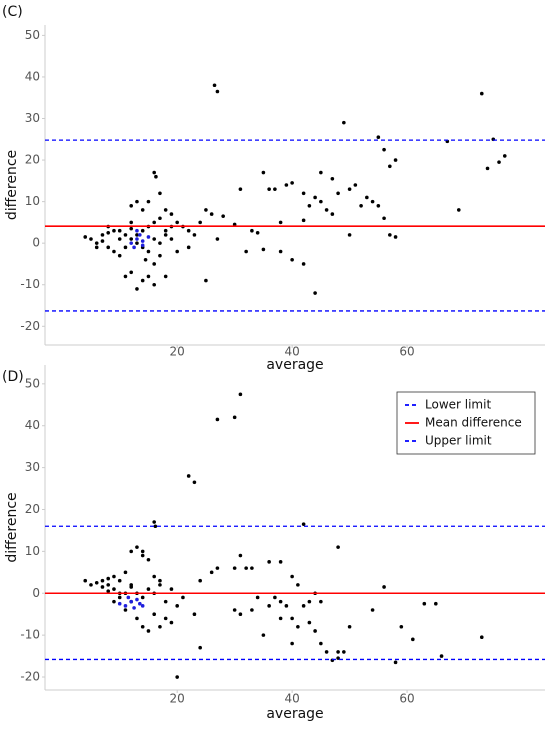  What do you see at coordinates (32, 160) in the screenshot?
I see `y-tick-label: 20` at bounding box center [32, 160].